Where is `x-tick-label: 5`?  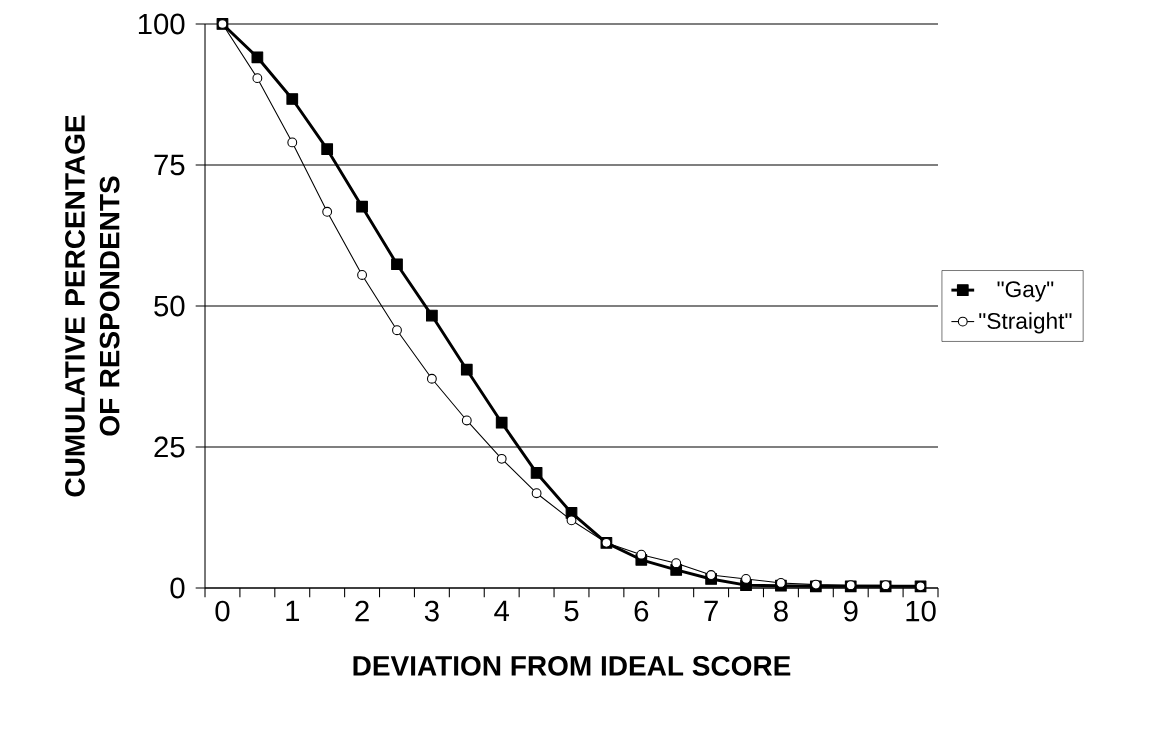
x-tick-label: 5 is located at coordinates (571, 611).